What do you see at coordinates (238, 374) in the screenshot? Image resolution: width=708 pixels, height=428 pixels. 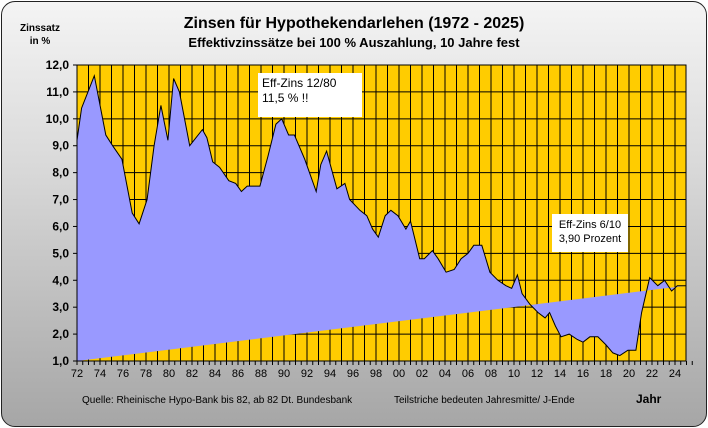 I see `x-tick-label: 86` at bounding box center [238, 374].